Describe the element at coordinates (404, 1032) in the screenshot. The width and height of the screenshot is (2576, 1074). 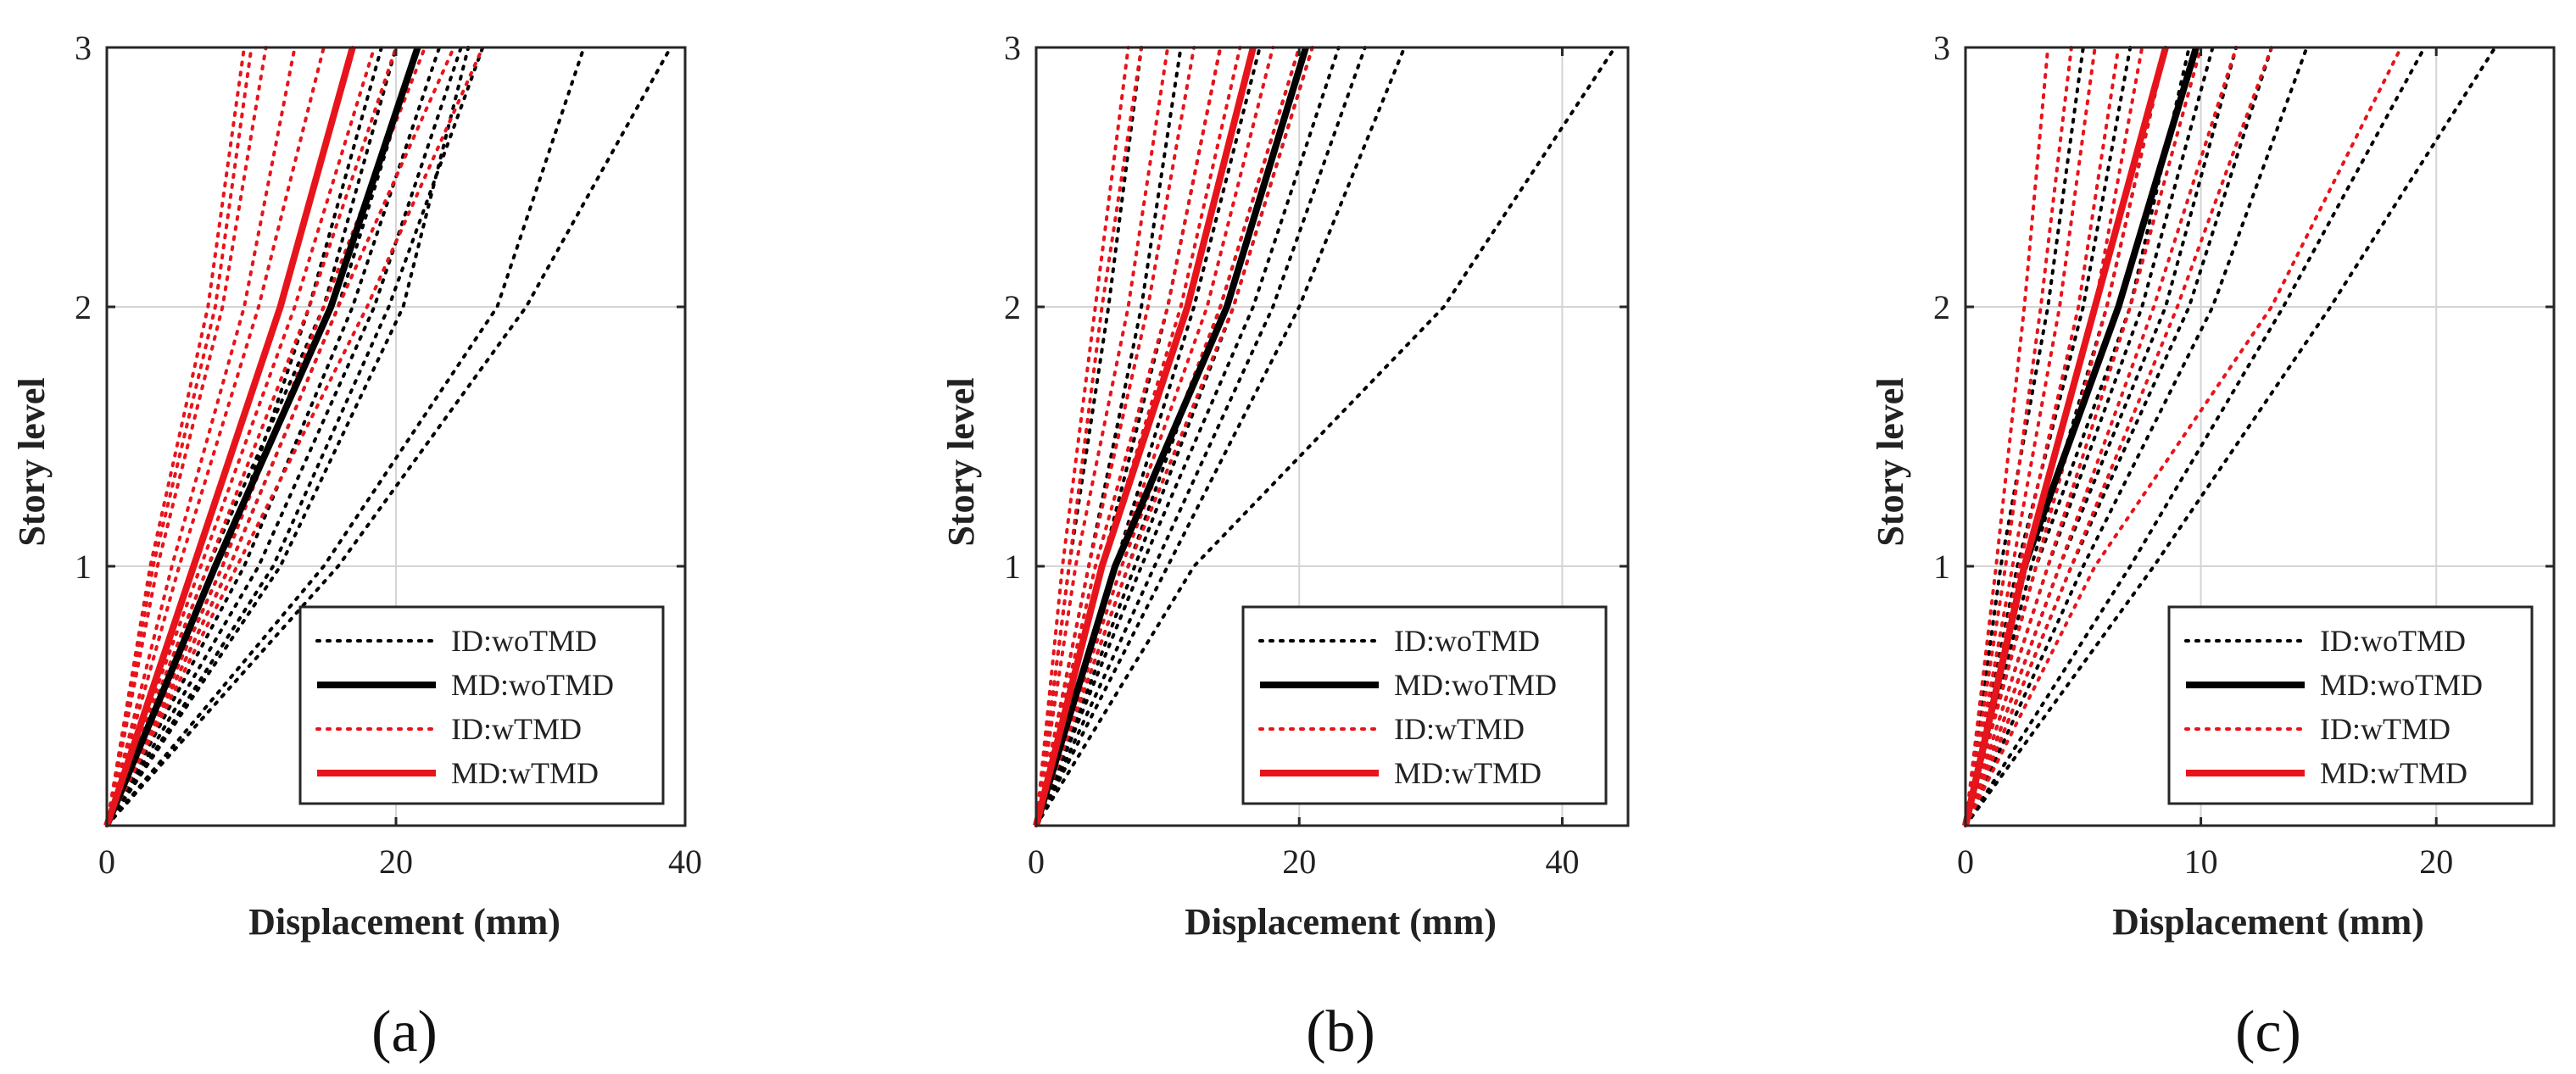
I see `panel-label: (a)` at that location.